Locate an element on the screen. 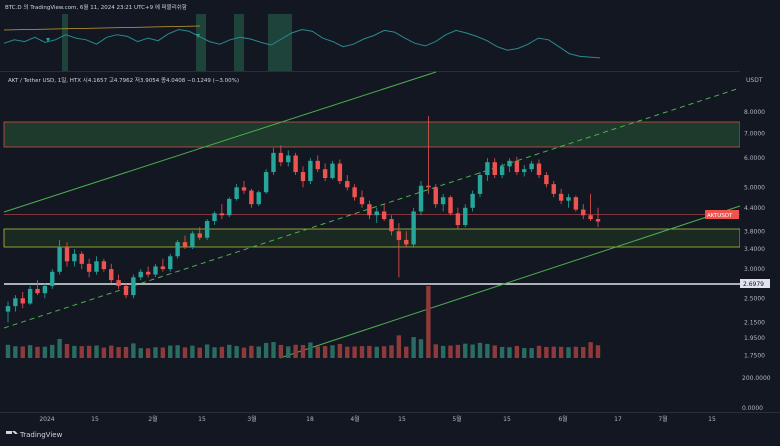 This screenshot has width=780, height=446. indicator-marker is located at coordinates (48, 40).